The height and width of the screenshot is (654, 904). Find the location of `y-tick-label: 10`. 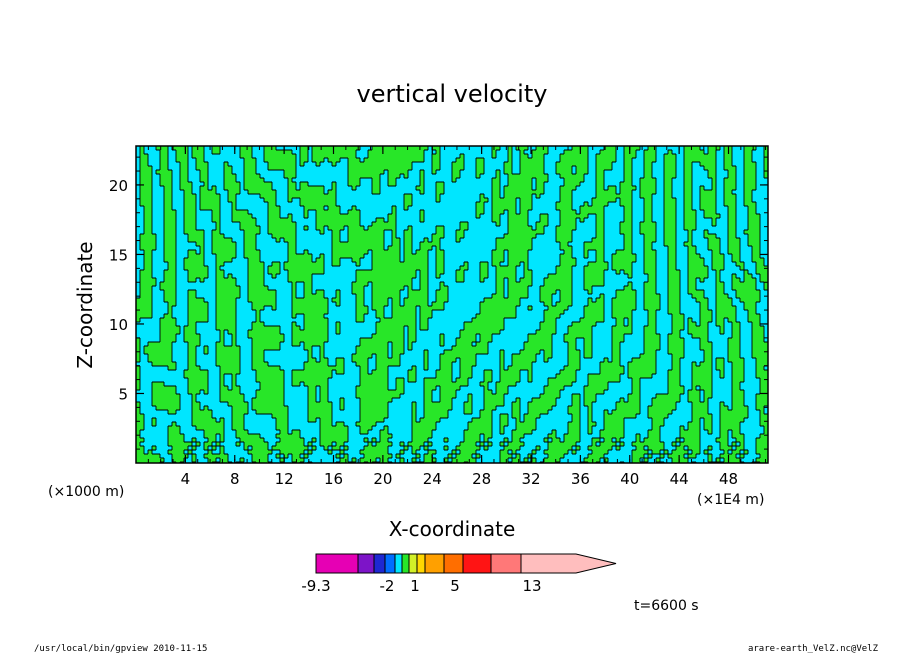

y-tick-label: 10 is located at coordinates (118, 325).